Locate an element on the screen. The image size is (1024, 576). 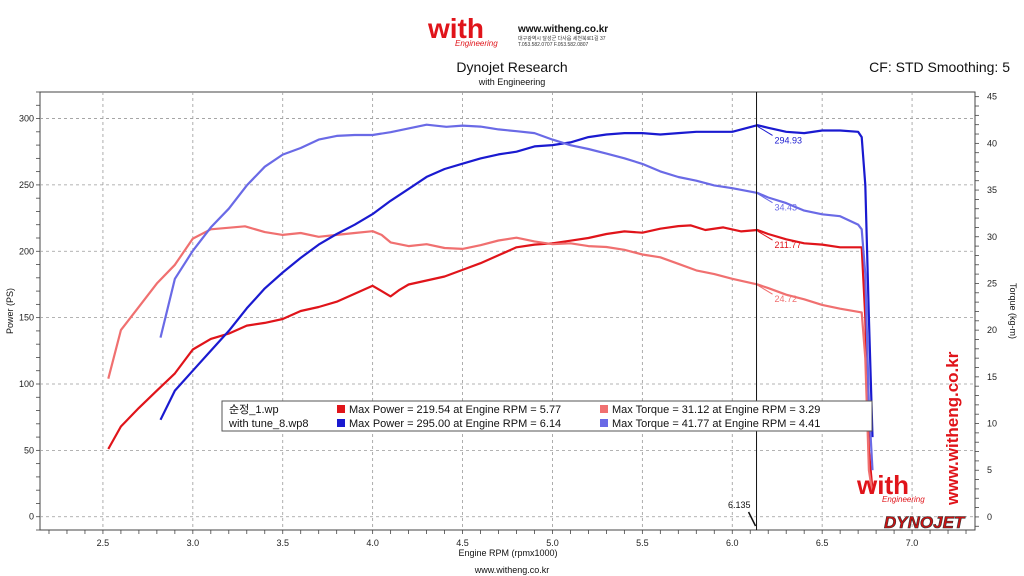
legend-torque-2: Max Torque = 41.77 at Engine RPM = 4.41 is located at coordinates (716, 424).